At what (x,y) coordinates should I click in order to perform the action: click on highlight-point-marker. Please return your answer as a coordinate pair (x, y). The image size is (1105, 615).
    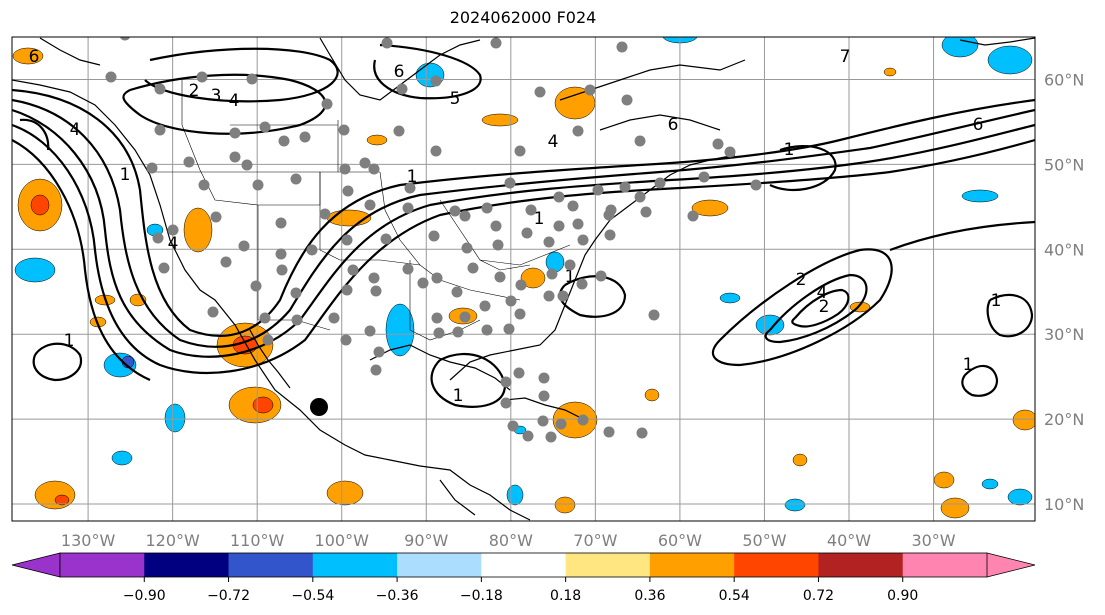
    Looking at the image, I should click on (319, 407).